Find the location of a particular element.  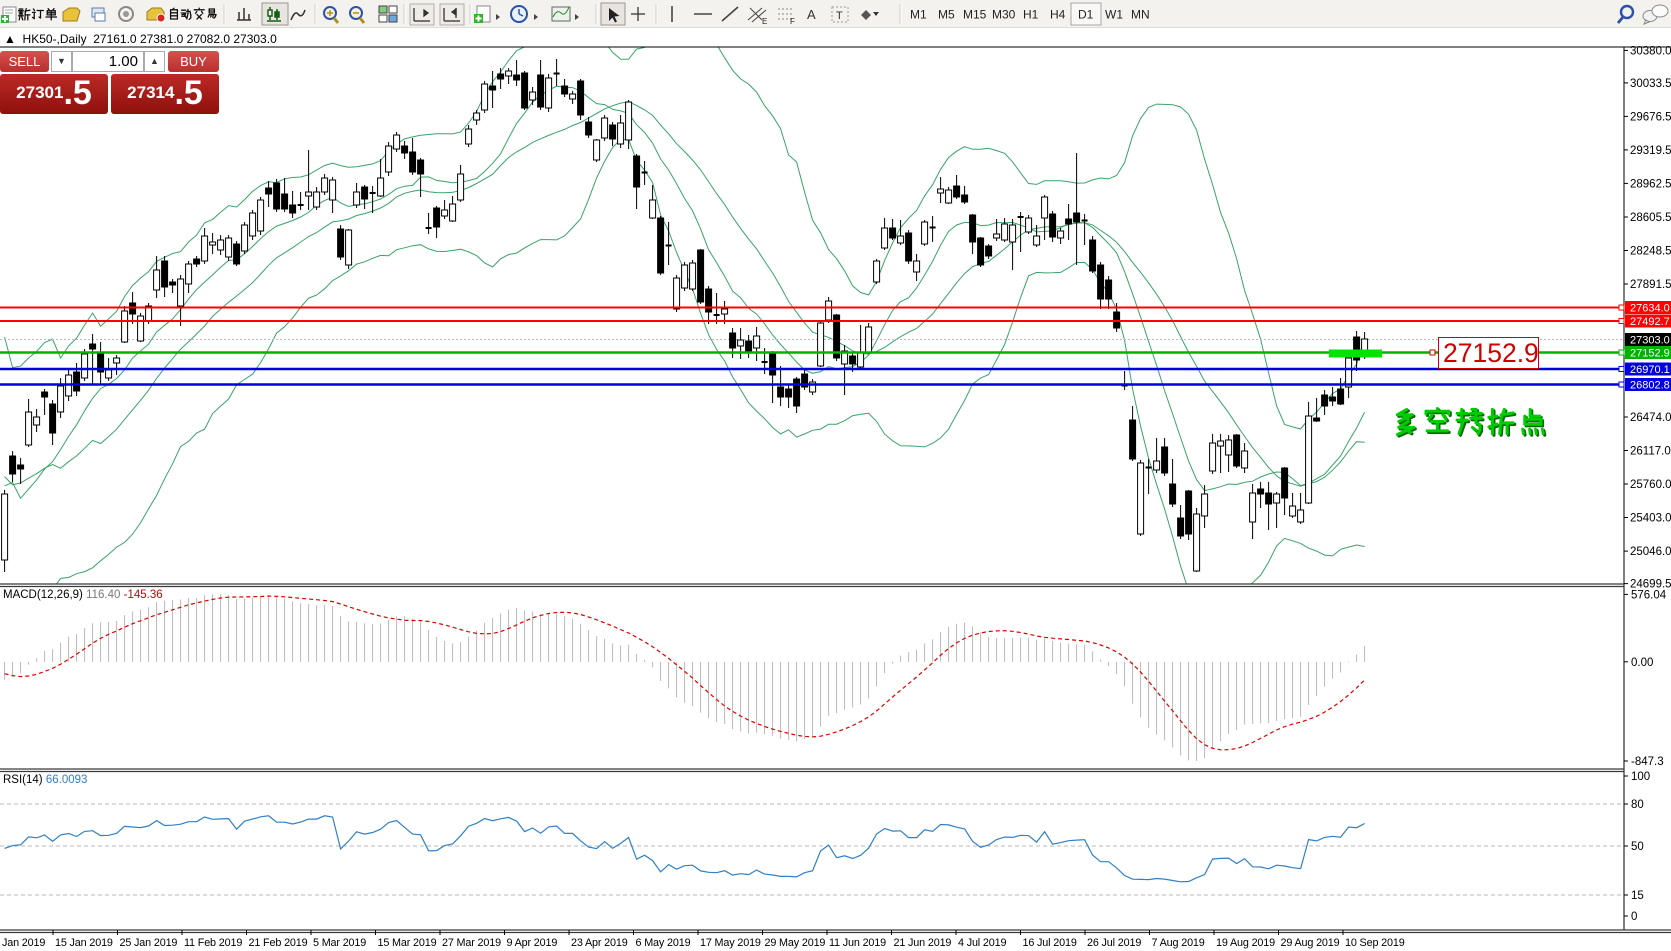

svg-text: 25 Jan 2019 is located at coordinates (149, 943).